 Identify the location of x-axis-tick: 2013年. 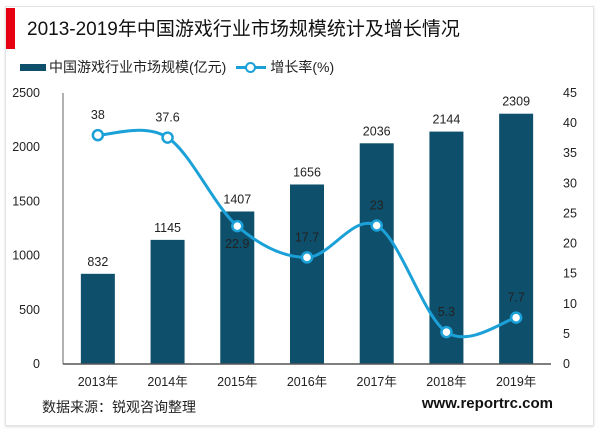
(98, 382).